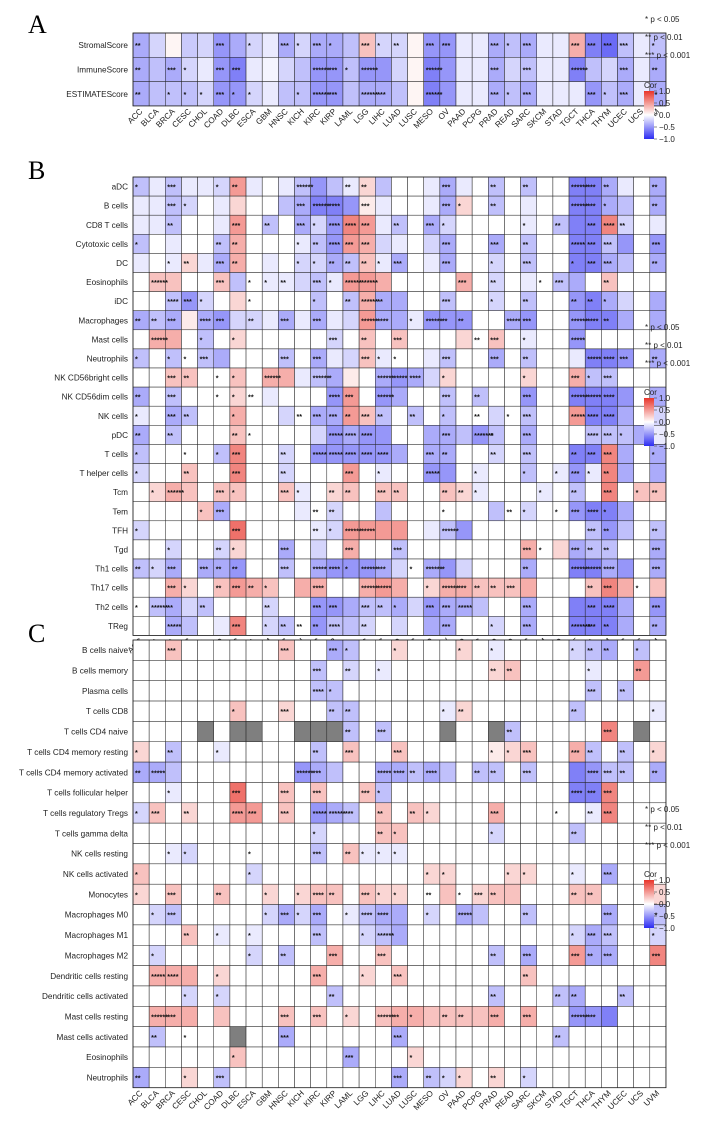  What do you see at coordinates (594, 569) in the screenshot?
I see `significance-stars: *****` at bounding box center [594, 569].